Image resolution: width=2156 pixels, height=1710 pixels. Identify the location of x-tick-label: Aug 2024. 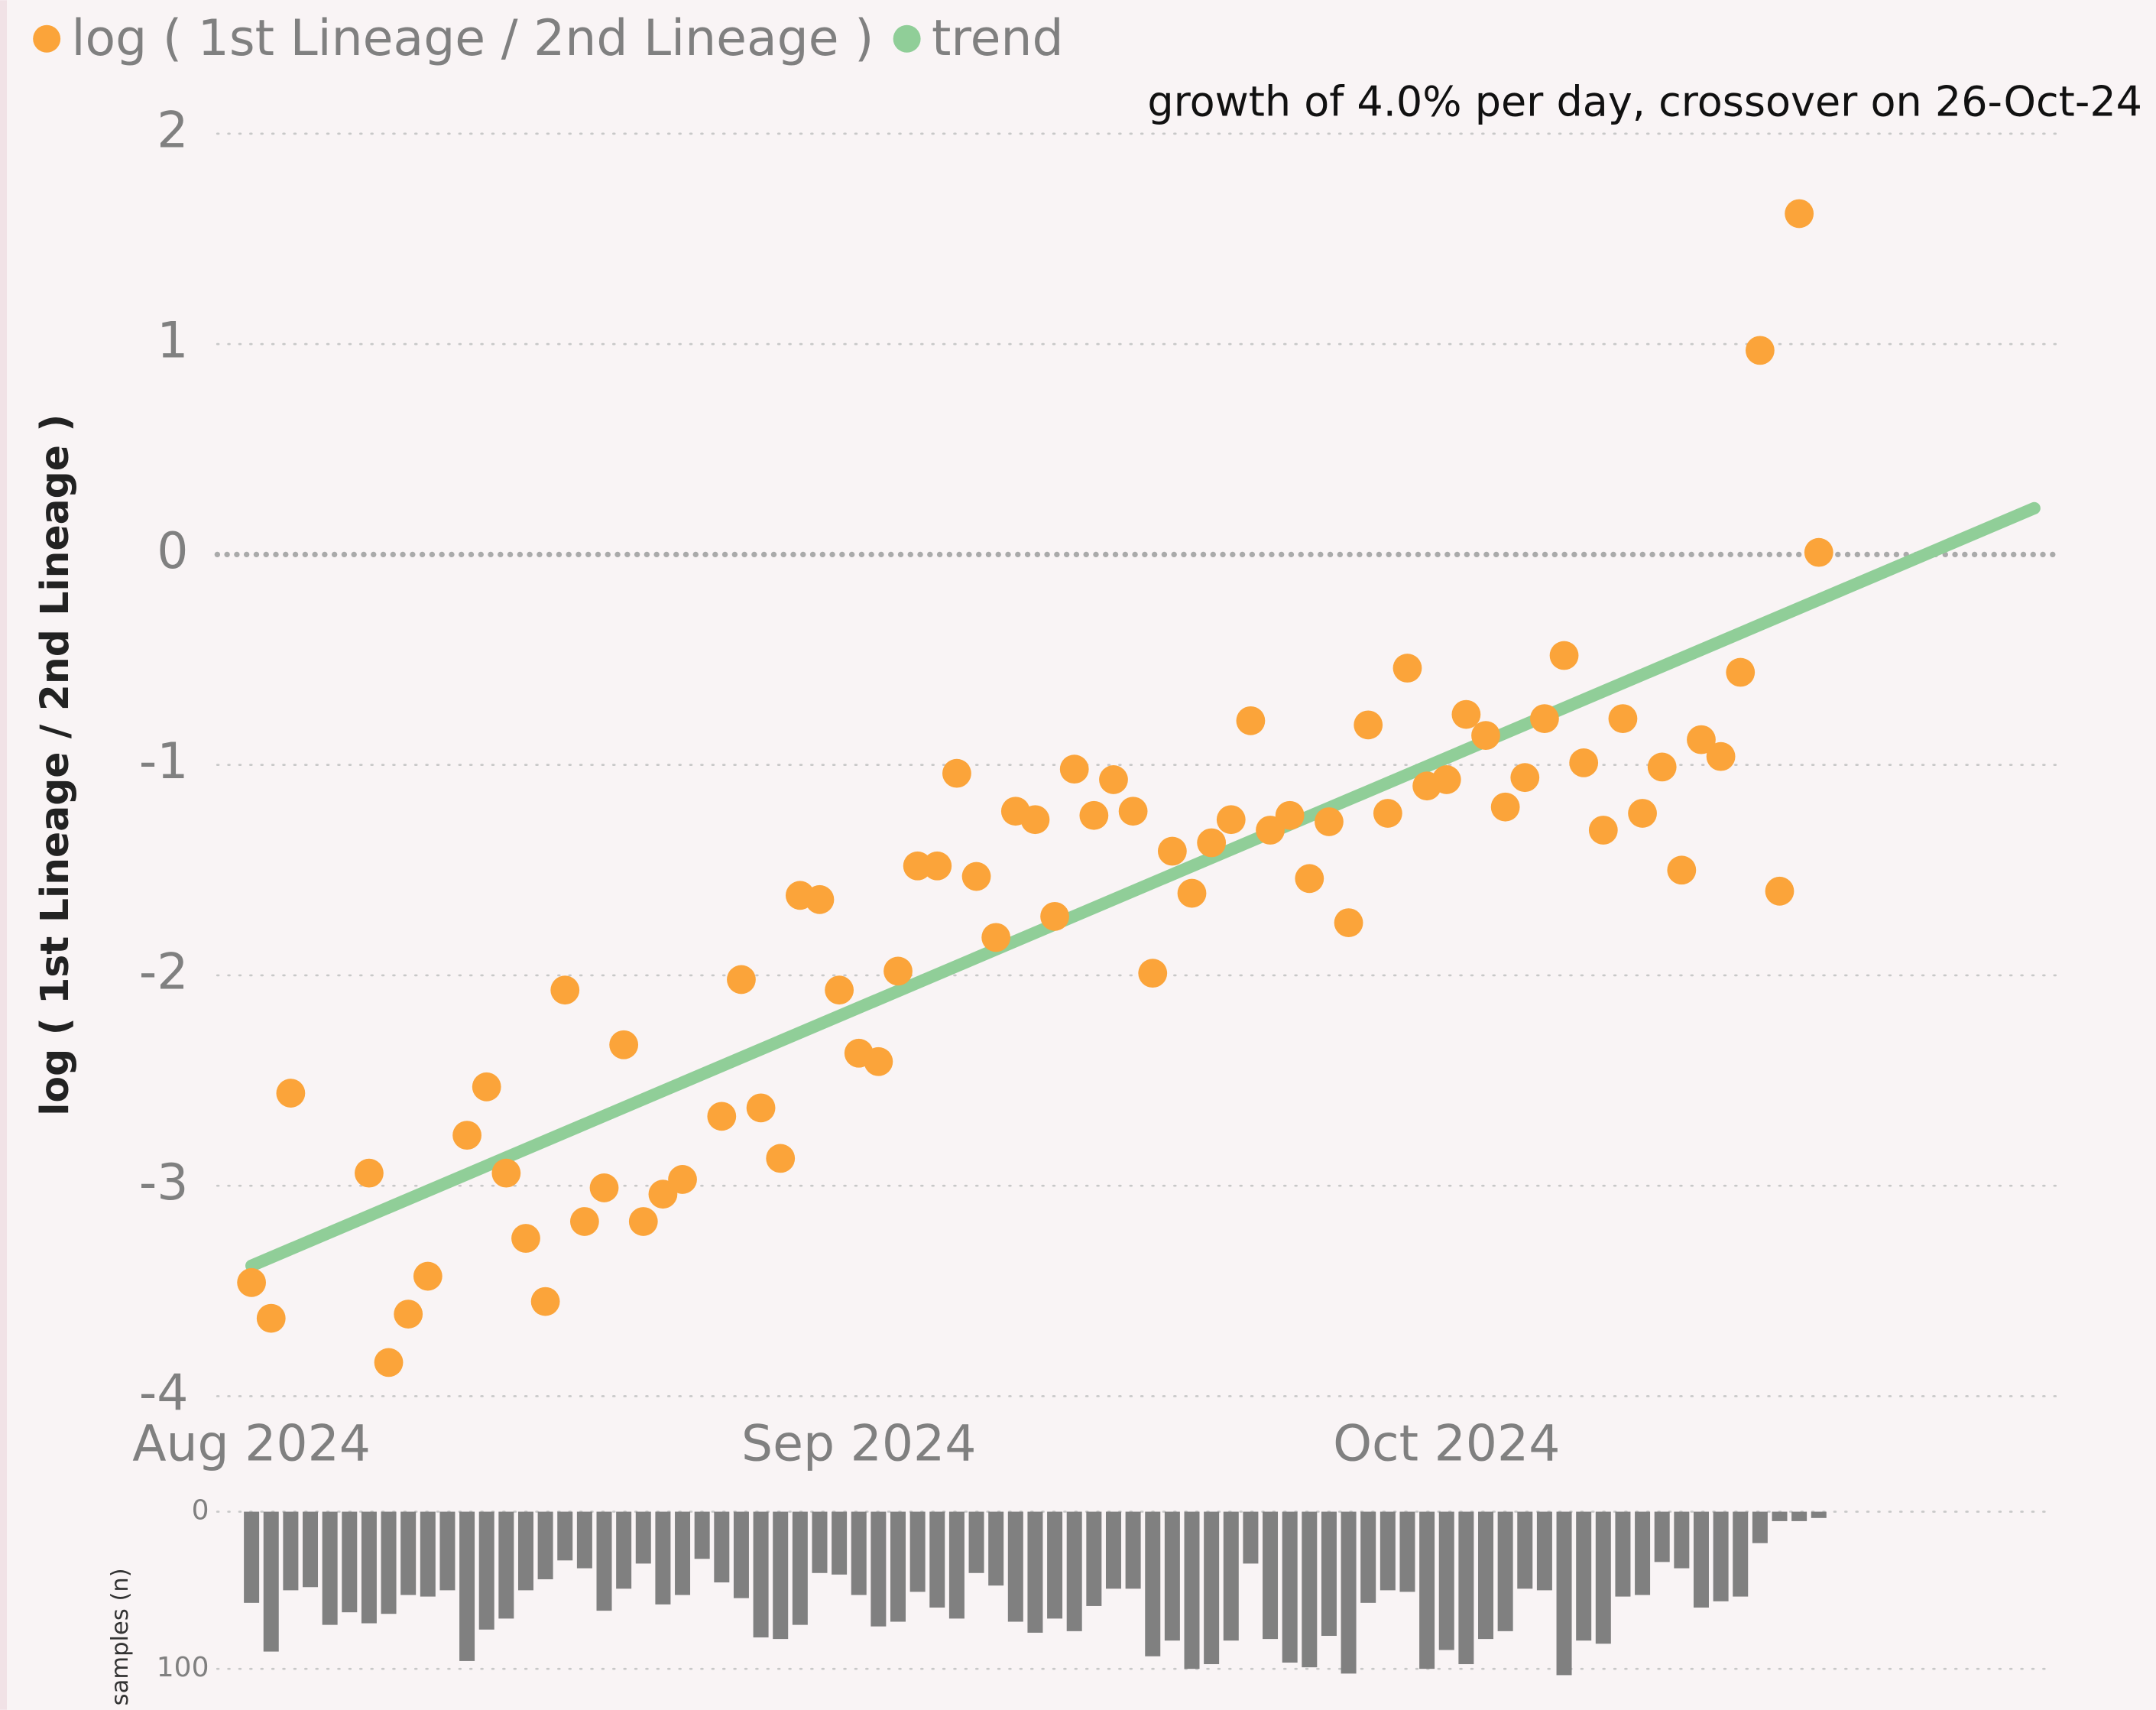
(251, 1444).